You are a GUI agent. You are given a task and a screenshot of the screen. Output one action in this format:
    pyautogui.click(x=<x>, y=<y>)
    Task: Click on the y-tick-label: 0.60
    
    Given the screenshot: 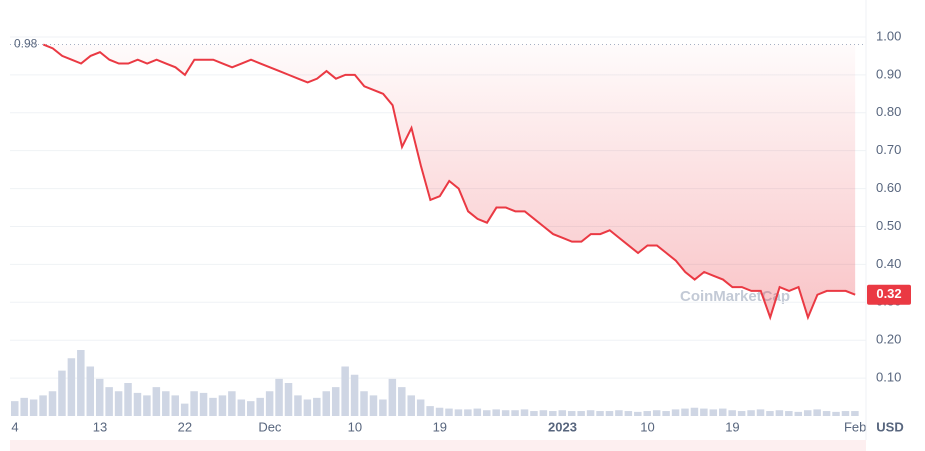 What is the action you would take?
    pyautogui.click(x=888, y=187)
    